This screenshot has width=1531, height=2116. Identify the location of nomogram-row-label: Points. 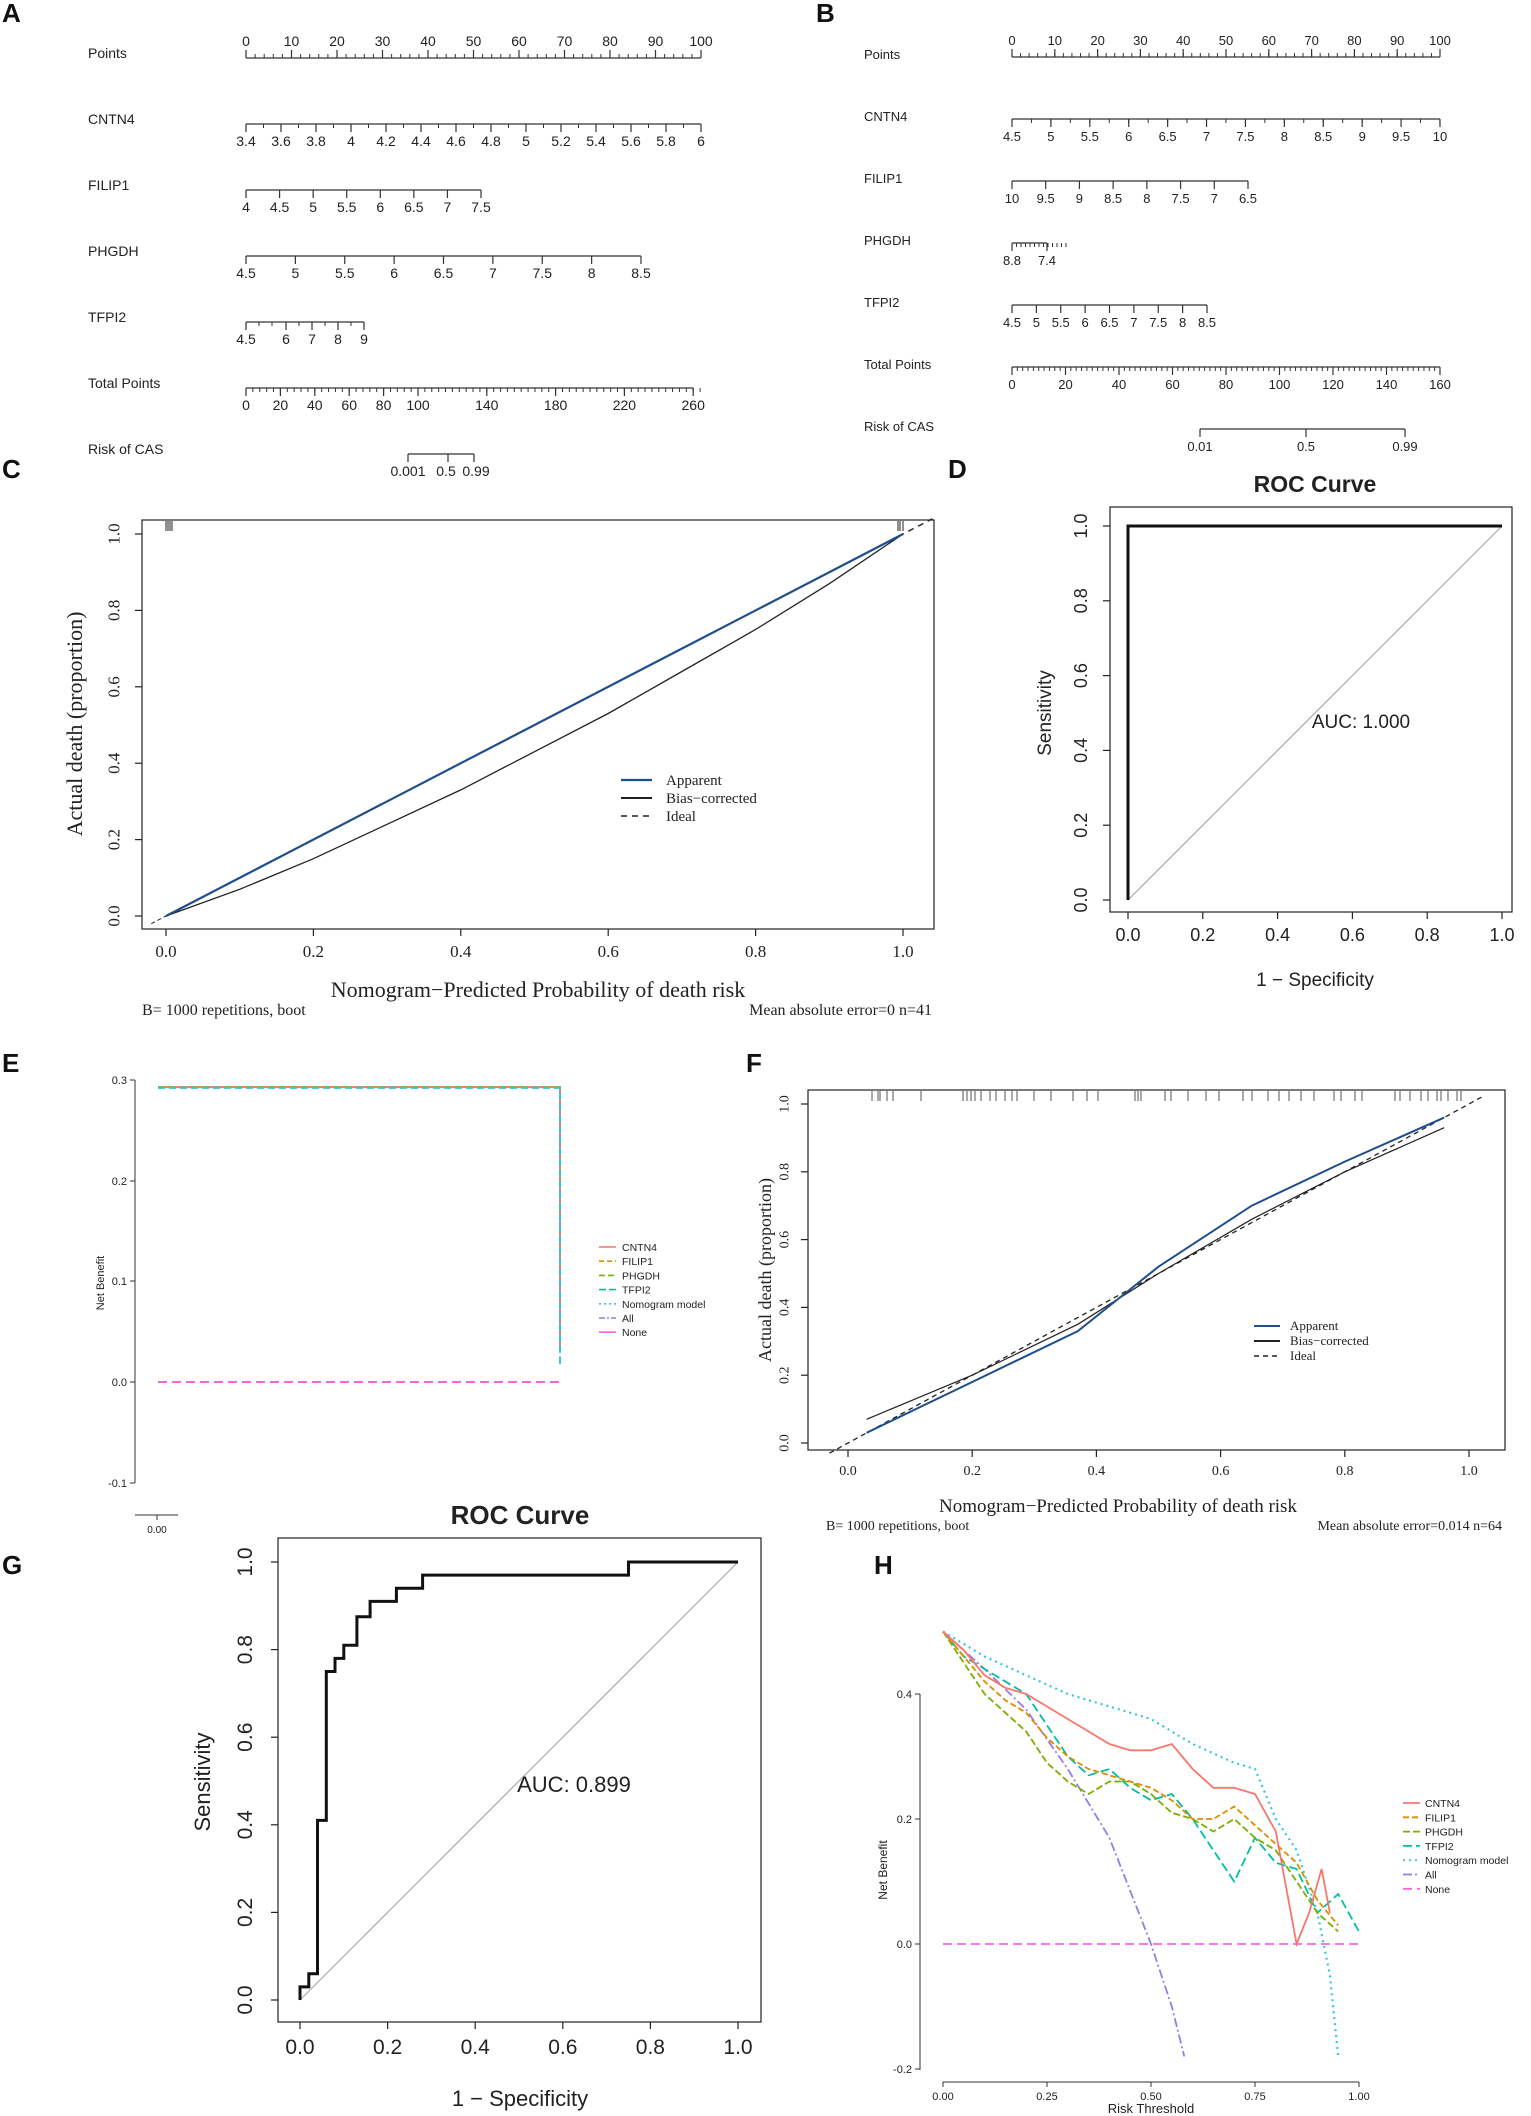
(107, 53).